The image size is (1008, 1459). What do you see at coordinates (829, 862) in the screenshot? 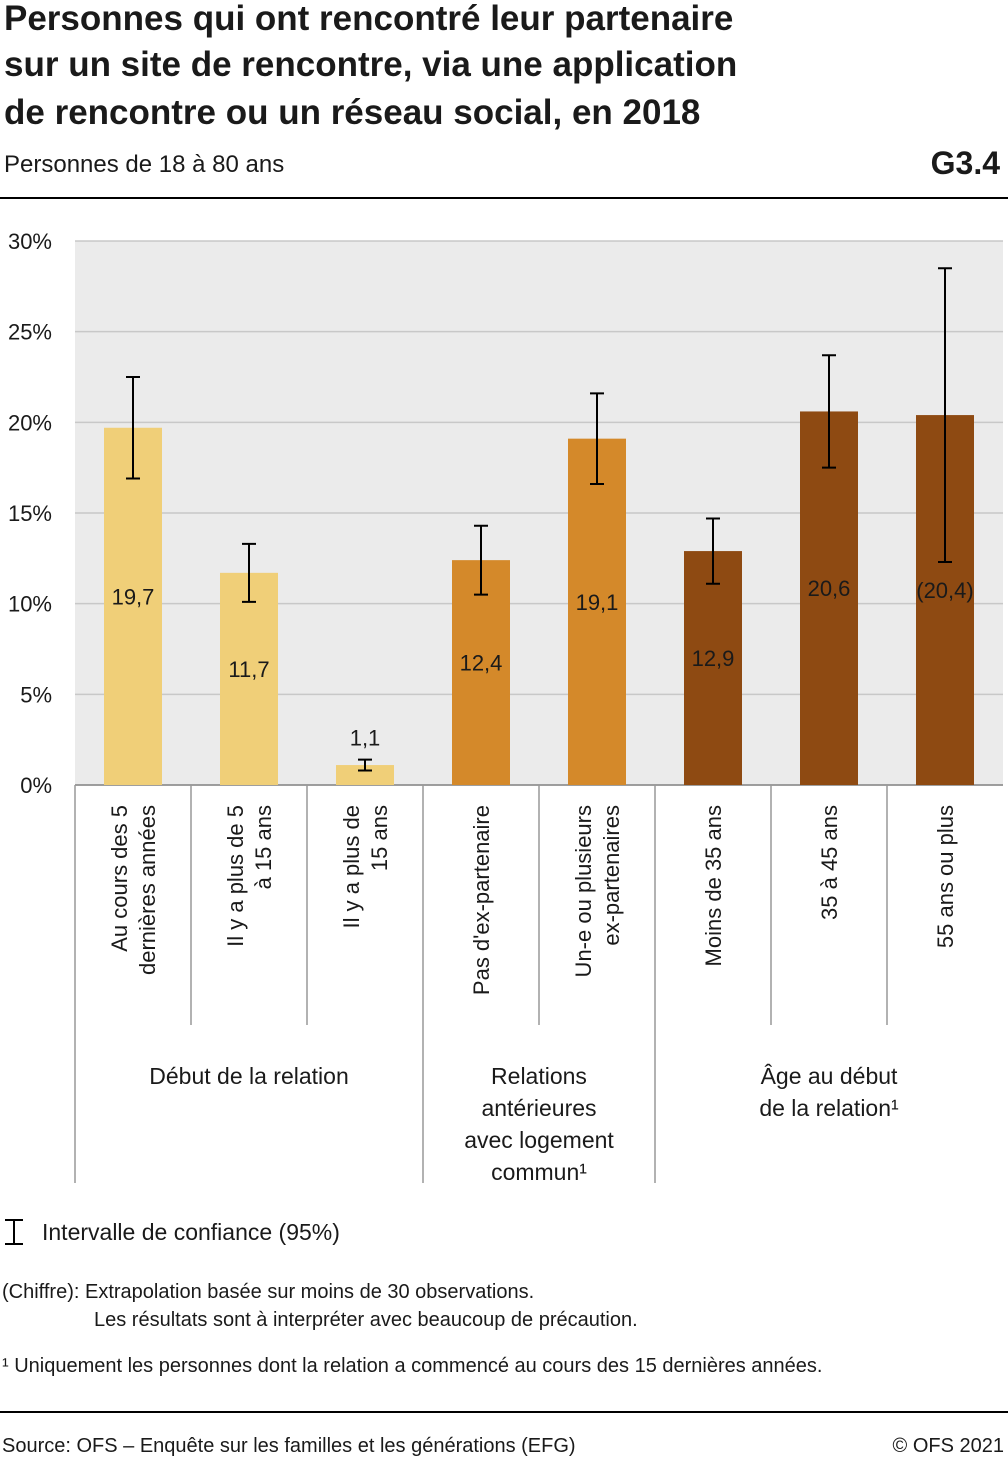
I see `x-tick-label: 35 à 45 ans` at bounding box center [829, 862].